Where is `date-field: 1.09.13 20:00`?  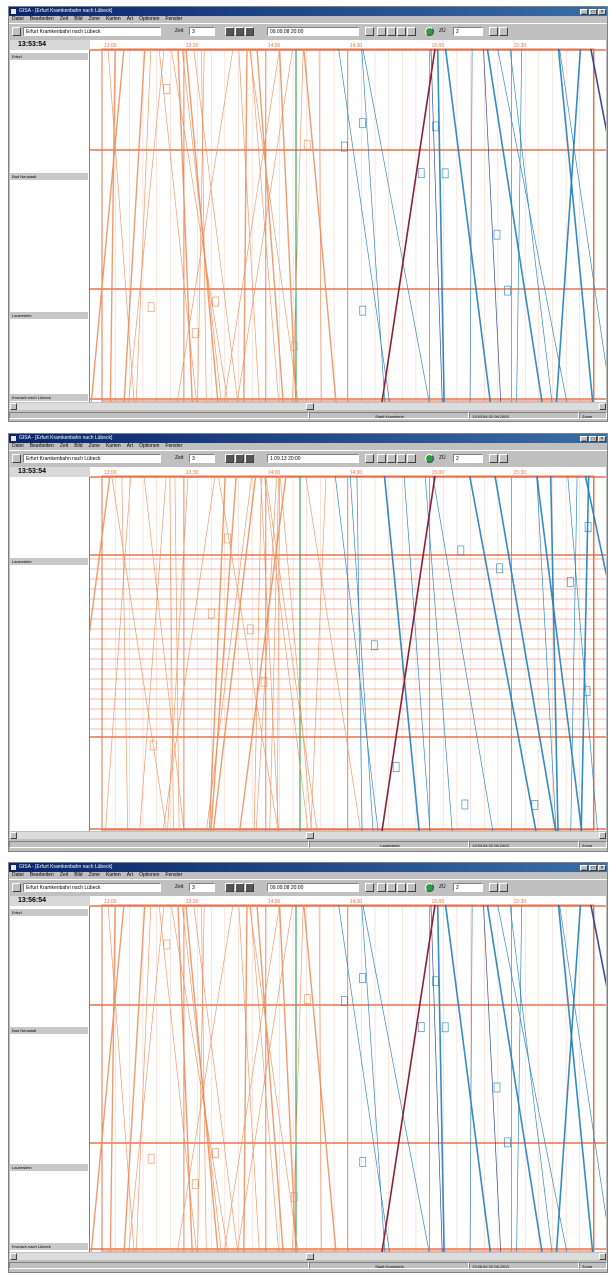
date-field: 1.09.13 20:00 is located at coordinates (313, 458).